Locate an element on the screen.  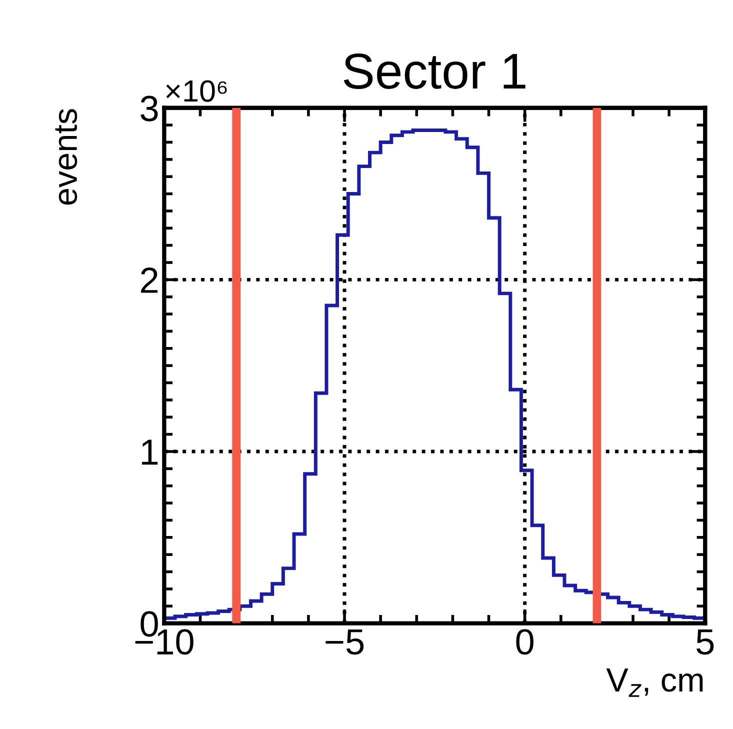
y-tick-label: 1 is located at coordinates (150, 452).